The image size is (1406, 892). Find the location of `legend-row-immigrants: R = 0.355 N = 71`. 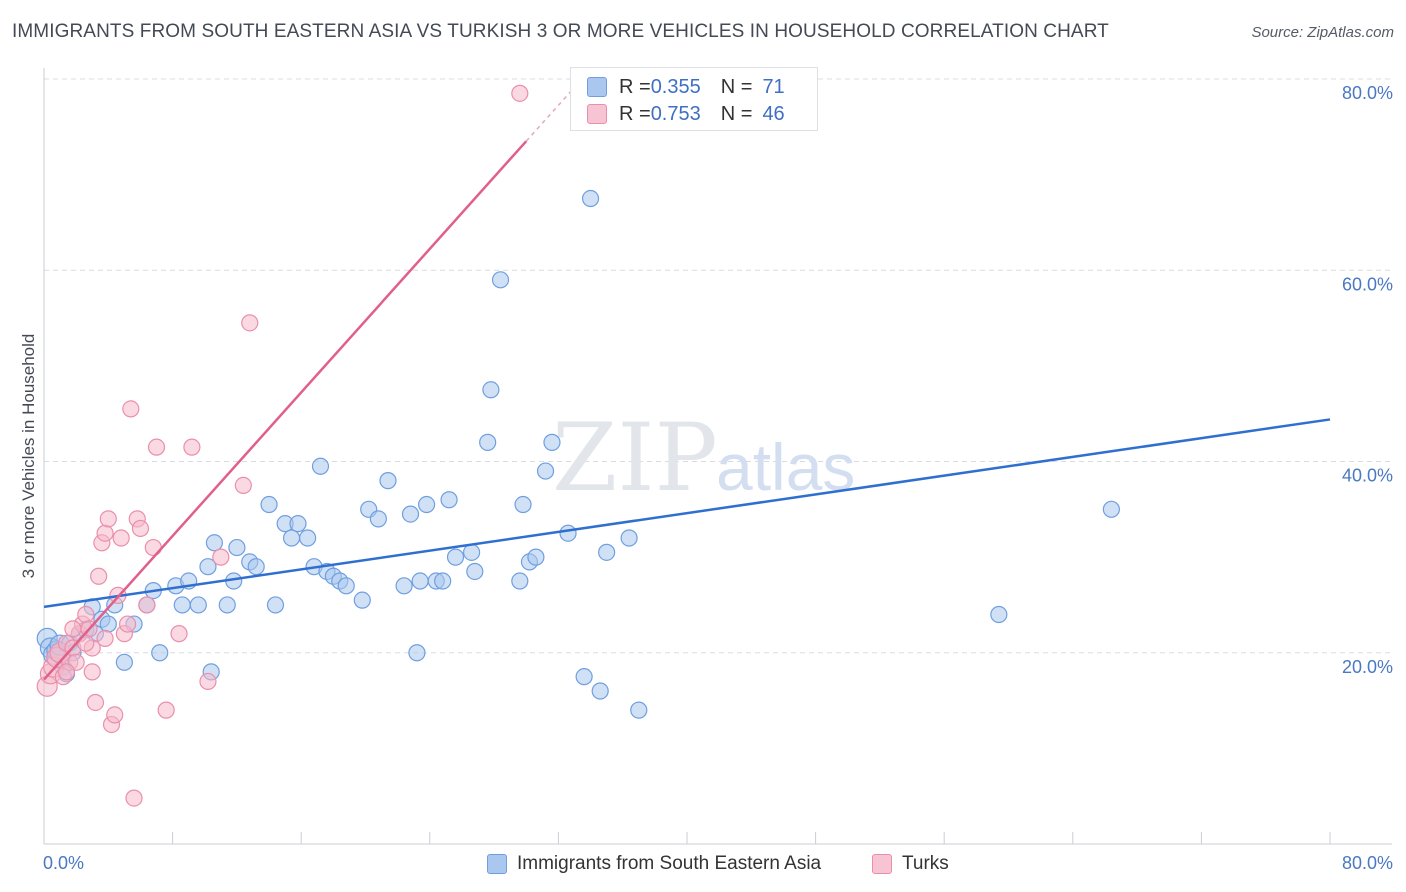

legend-row-immigrants: R = 0.355 N = 71 is located at coordinates (686, 87).